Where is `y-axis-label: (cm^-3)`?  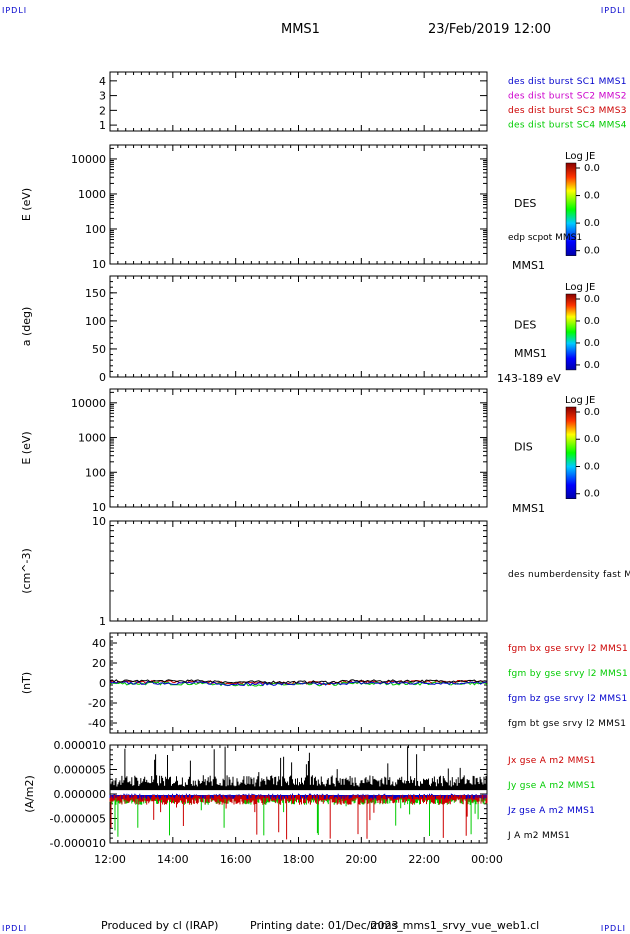
y-axis-label: (cm^-3) is located at coordinates (26, 571).